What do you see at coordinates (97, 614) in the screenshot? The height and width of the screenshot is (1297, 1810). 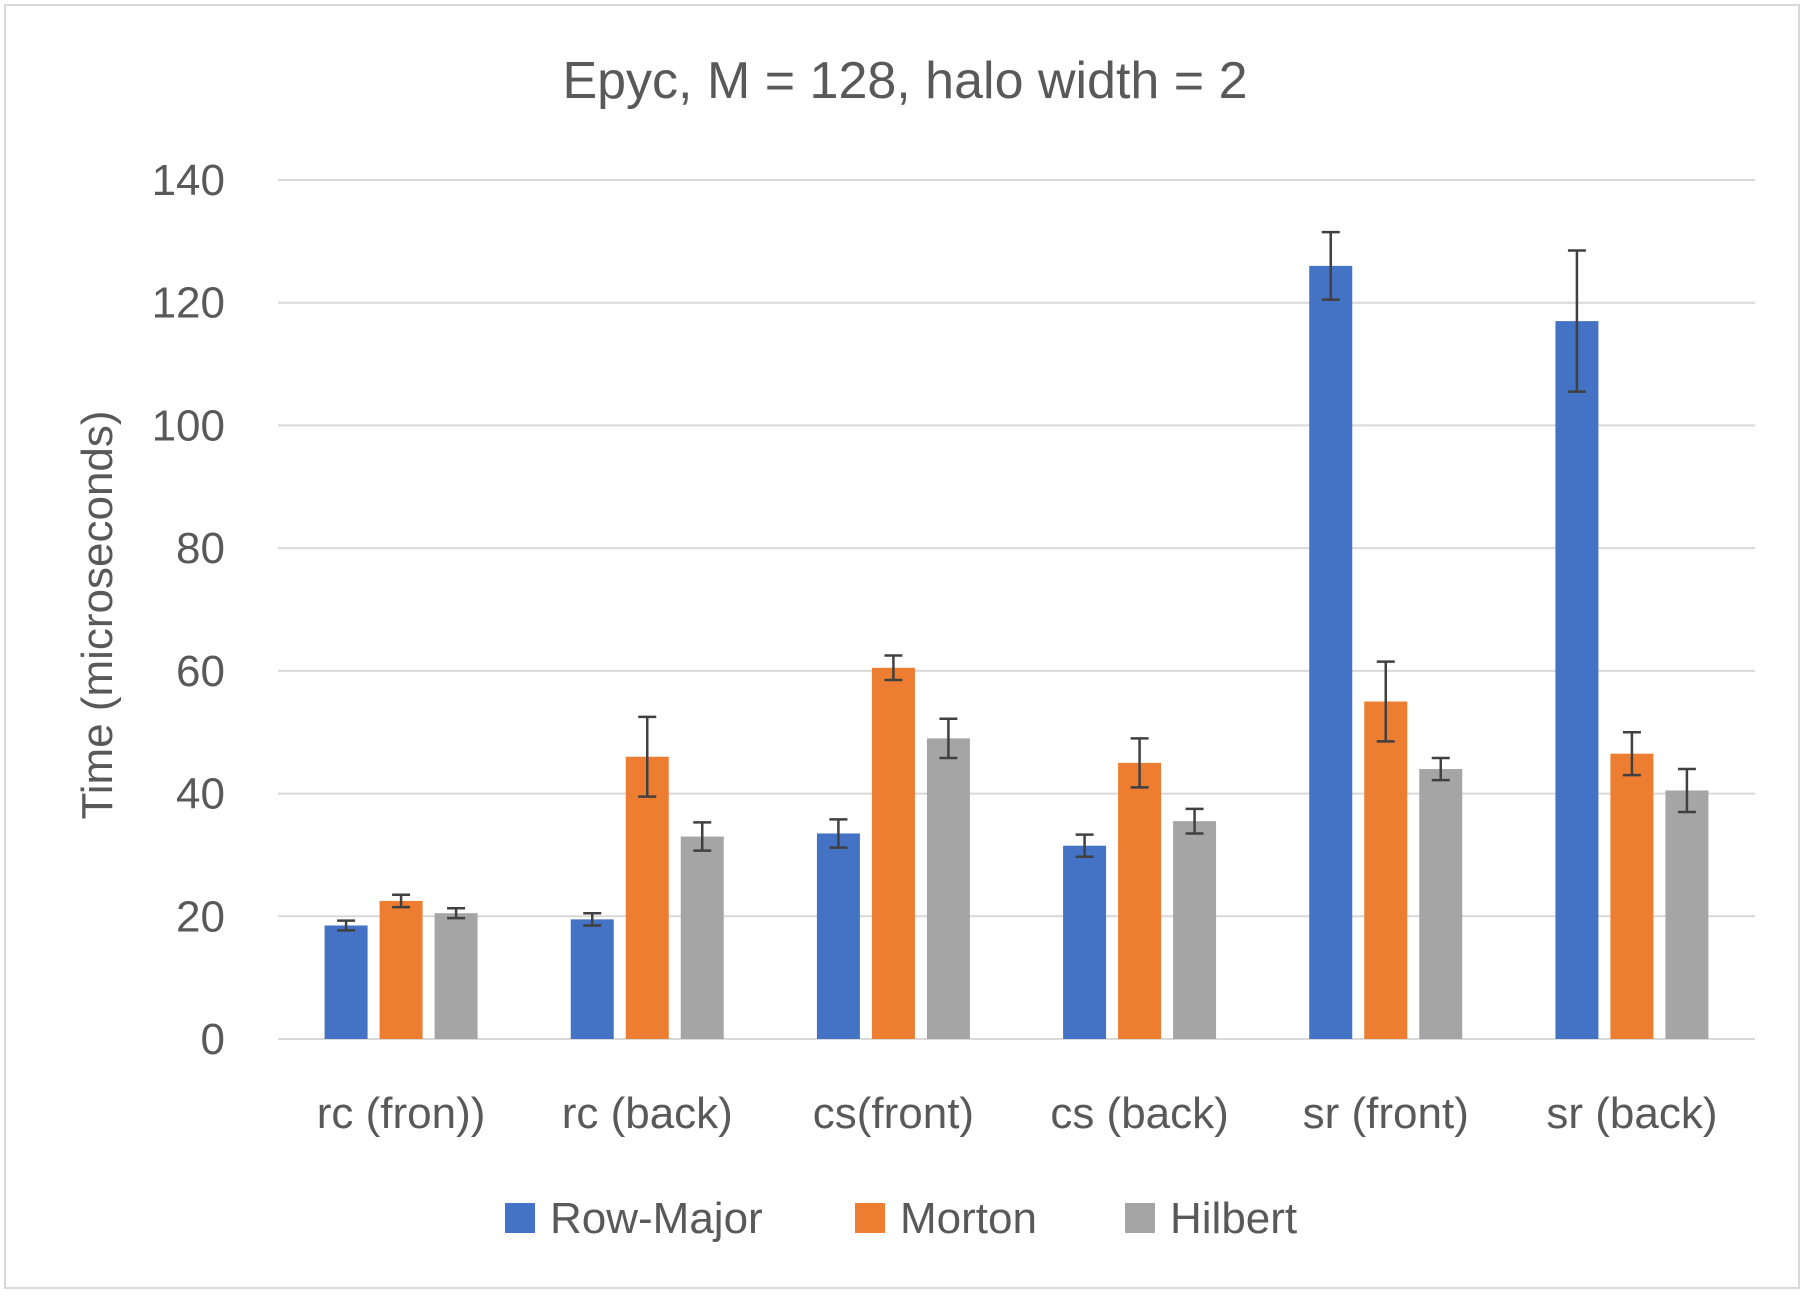 I see `y-axis-title: Time (microseconds)` at bounding box center [97, 614].